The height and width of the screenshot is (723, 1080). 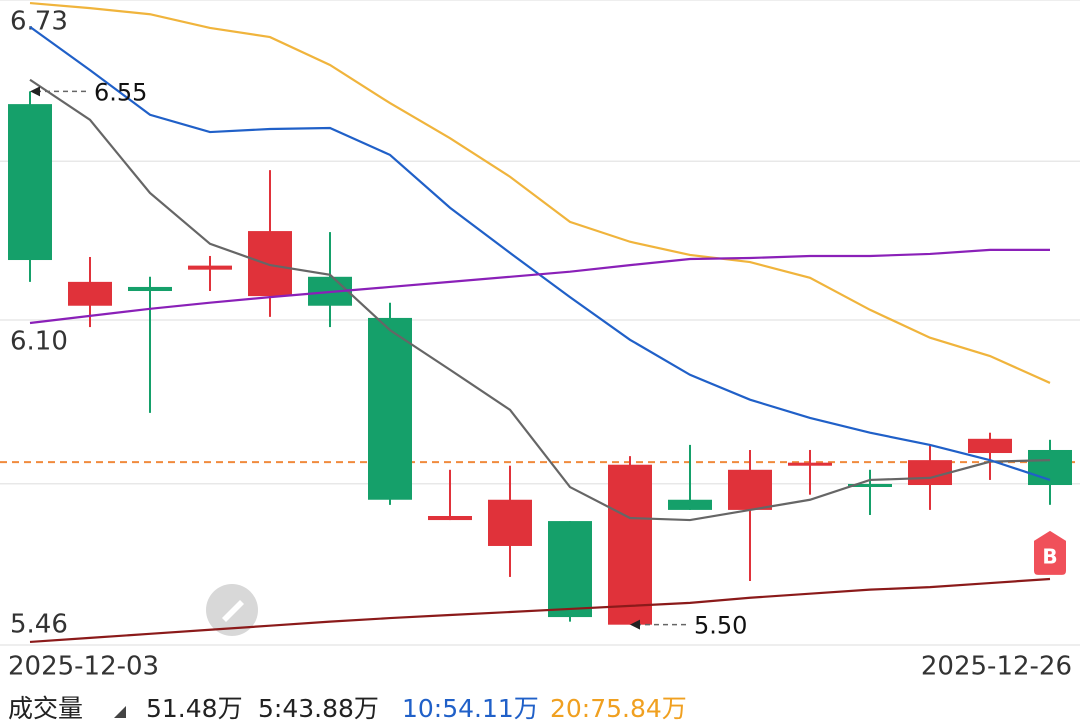 What do you see at coordinates (618, 708) in the screenshot?
I see `volume-legend-item: 20:75.84万` at bounding box center [618, 708].